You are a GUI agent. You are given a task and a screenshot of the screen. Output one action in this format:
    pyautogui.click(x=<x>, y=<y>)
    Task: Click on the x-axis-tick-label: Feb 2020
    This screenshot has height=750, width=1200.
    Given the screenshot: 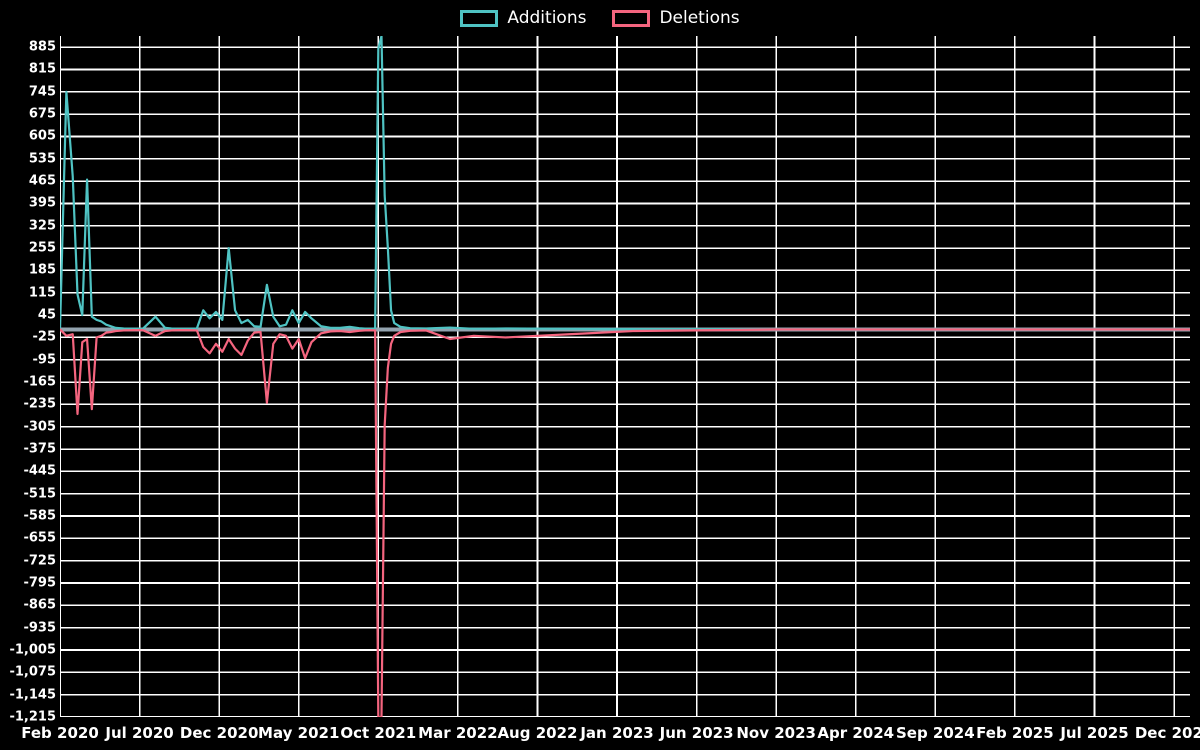 What is the action you would take?
    pyautogui.click(x=60, y=733)
    